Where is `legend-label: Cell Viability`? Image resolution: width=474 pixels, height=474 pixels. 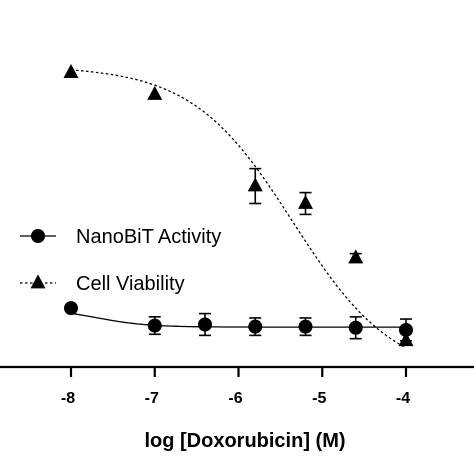 legend-label: Cell Viability is located at coordinates (130, 284).